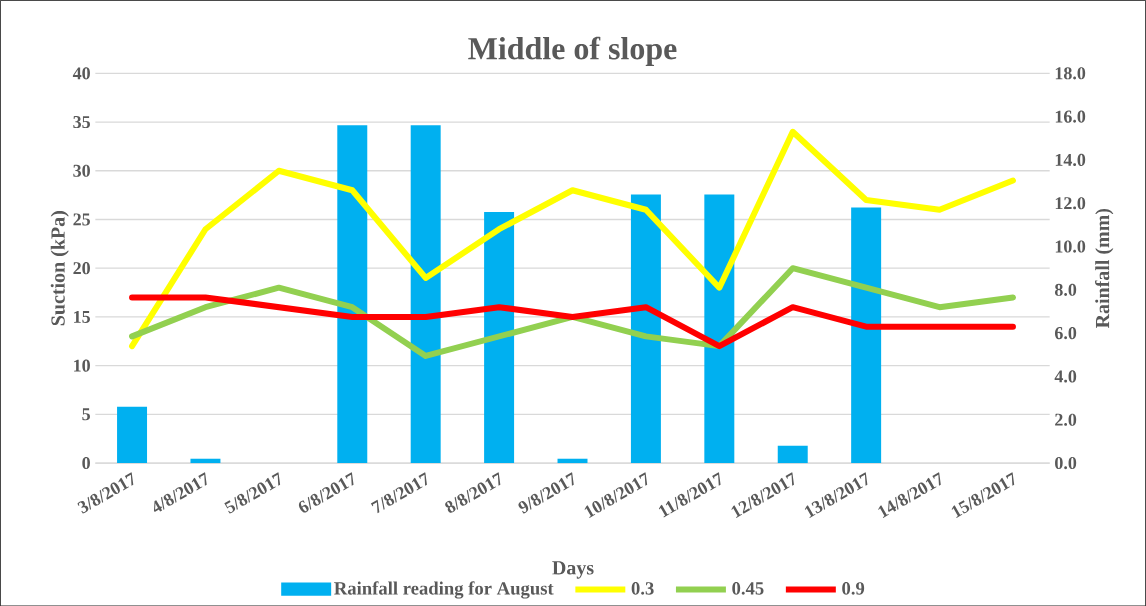  What do you see at coordinates (81, 219) in the screenshot?
I see `y-tick-label: 25` at bounding box center [81, 219].